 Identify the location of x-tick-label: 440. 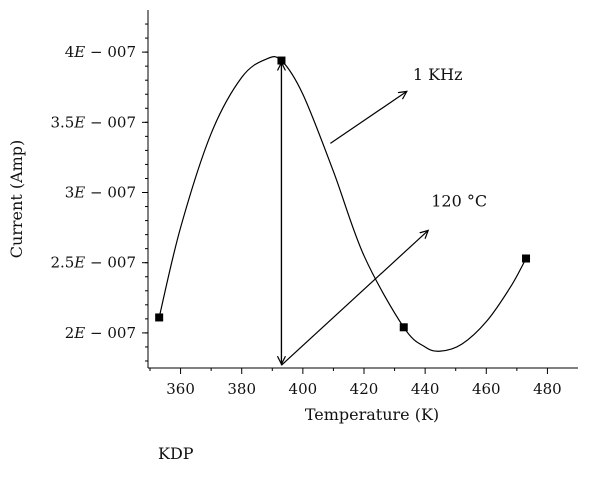
(425, 389).